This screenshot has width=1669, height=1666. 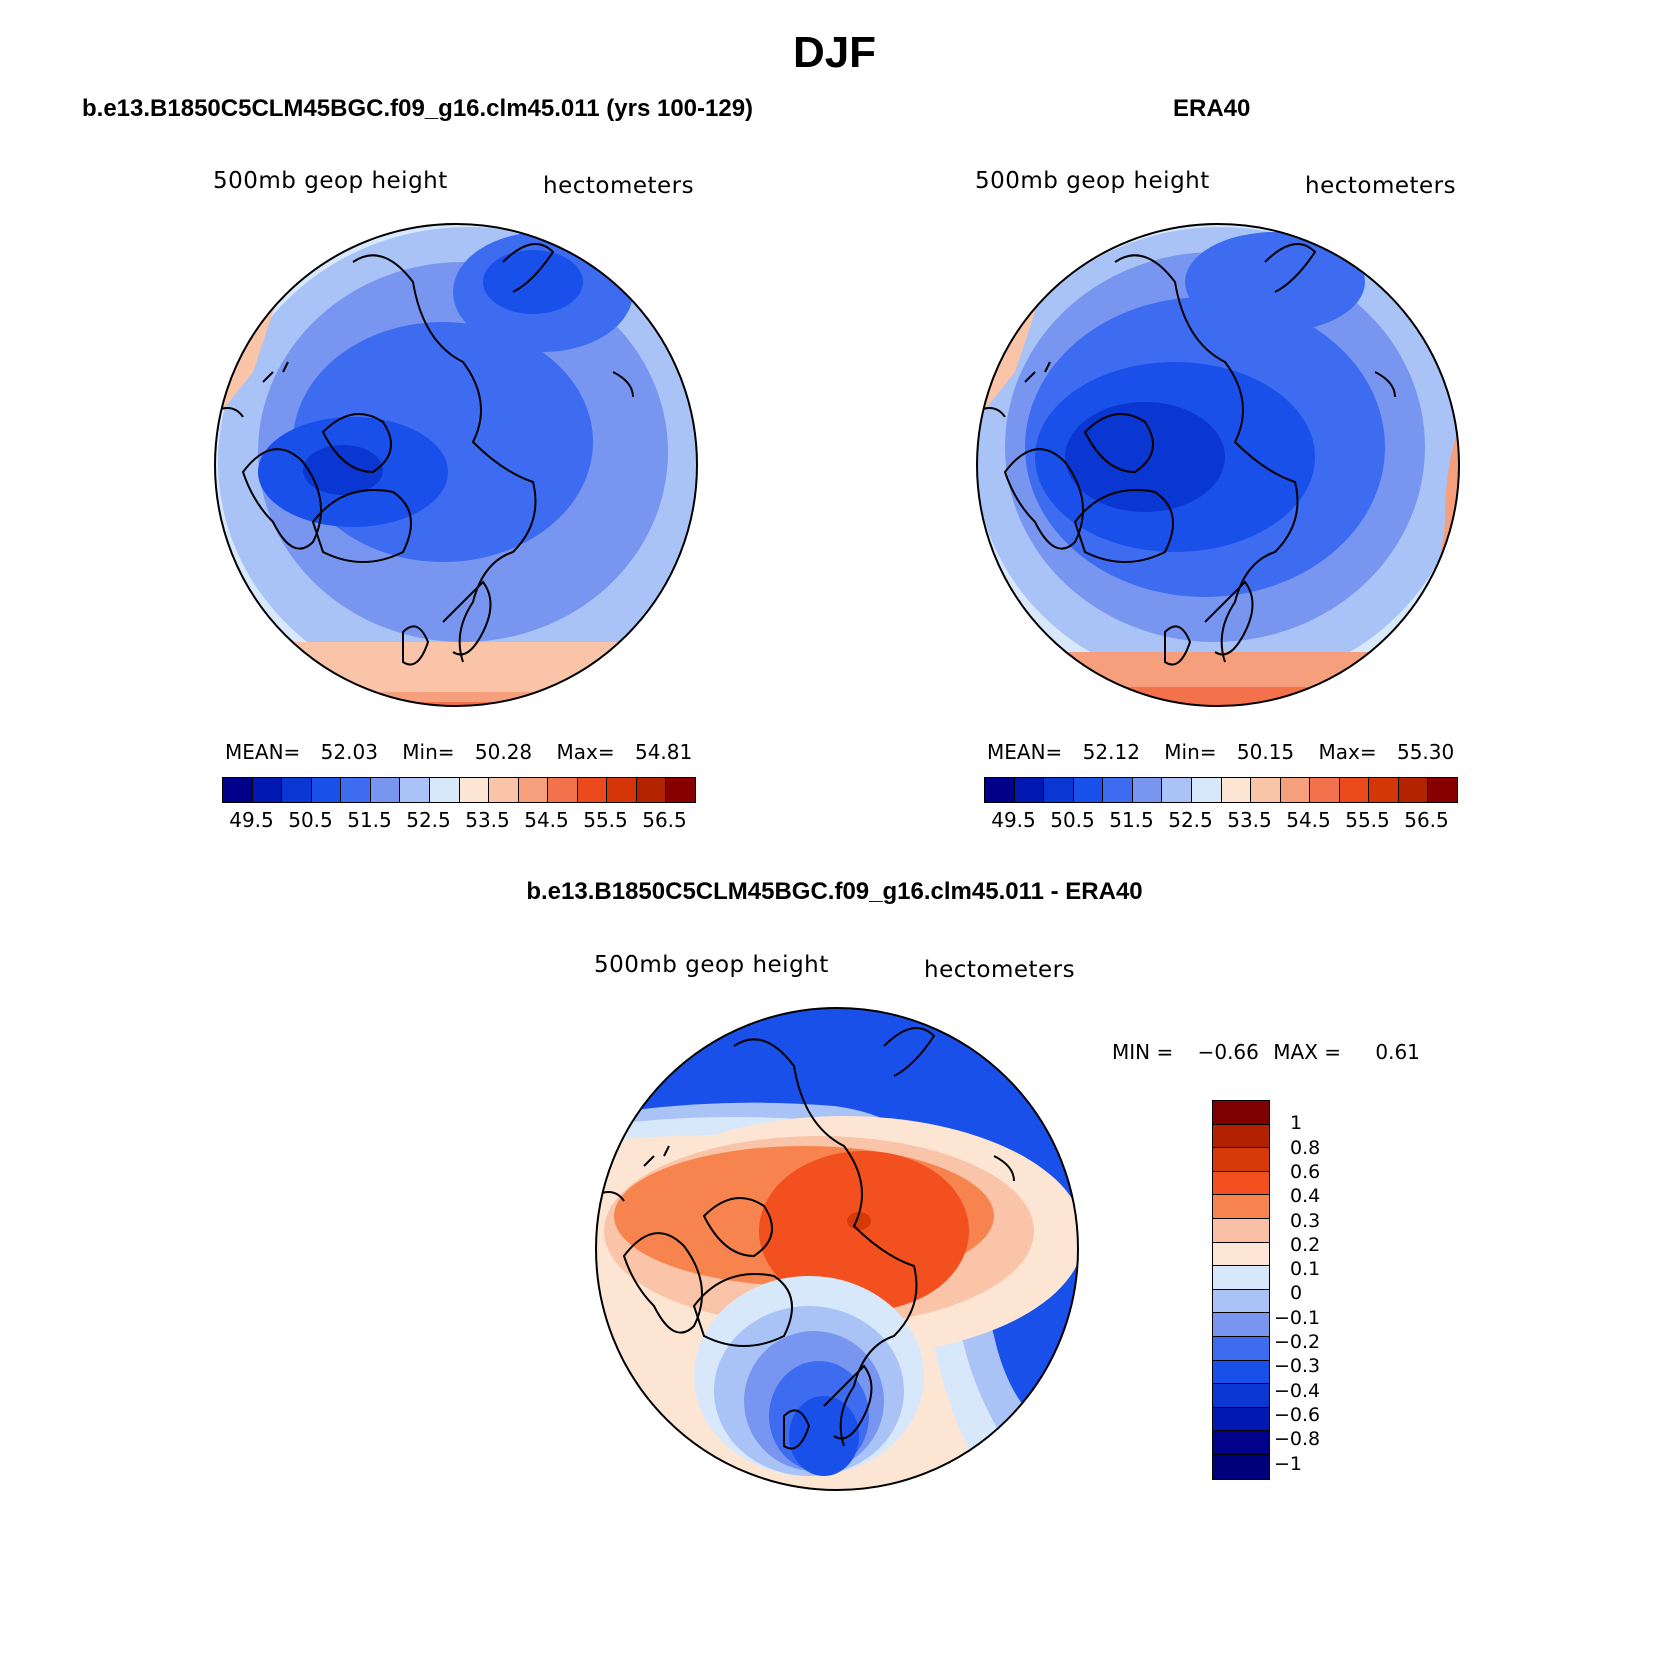 I want to click on obs-polar-map, so click(x=1218, y=465).